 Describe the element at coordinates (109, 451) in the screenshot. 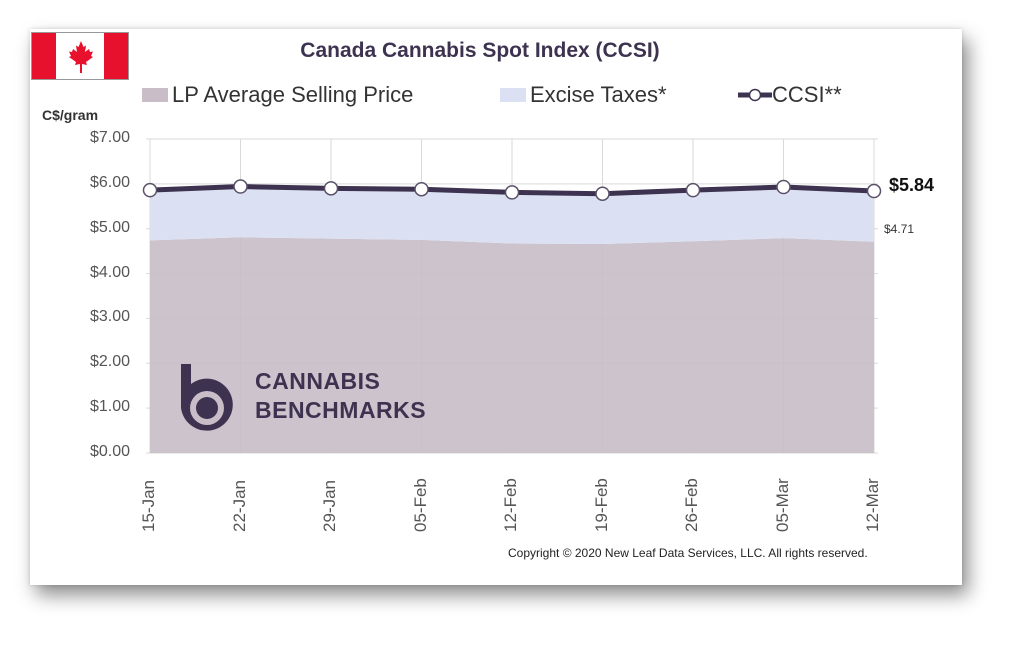

I see `y-tick-label: $0.00` at that location.